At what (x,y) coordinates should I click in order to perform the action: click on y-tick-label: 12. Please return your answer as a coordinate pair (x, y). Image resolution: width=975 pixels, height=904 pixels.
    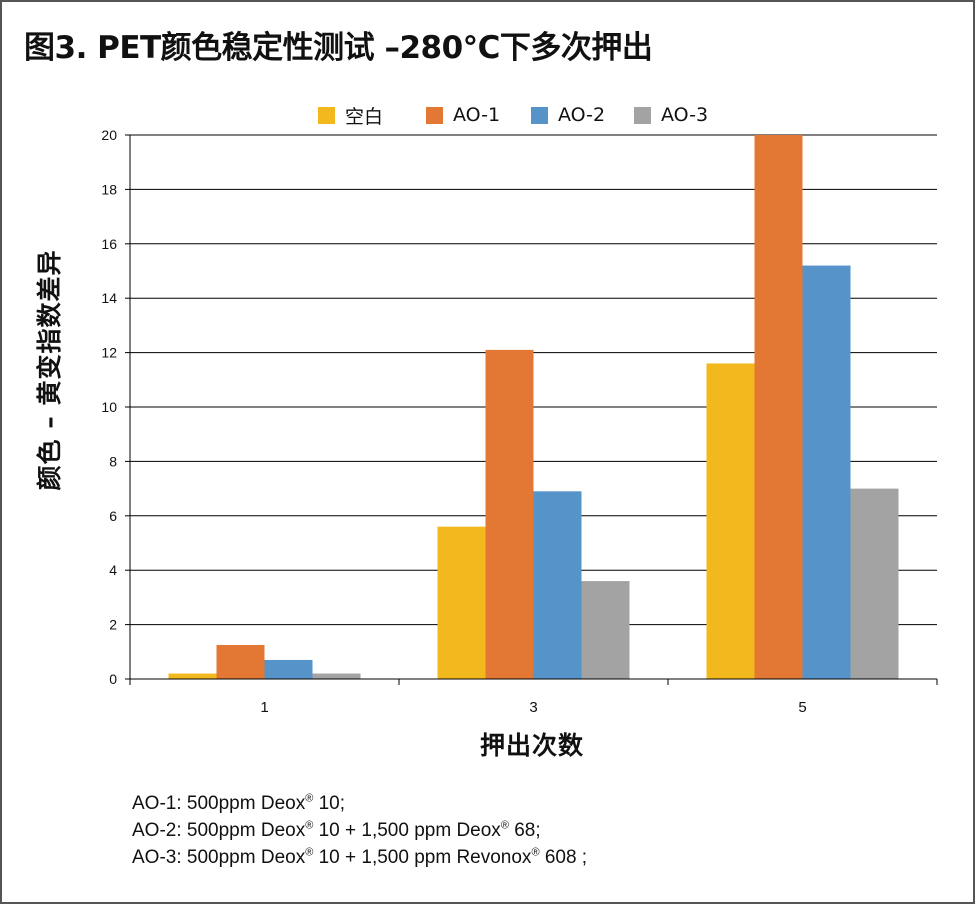
    Looking at the image, I should click on (109, 353).